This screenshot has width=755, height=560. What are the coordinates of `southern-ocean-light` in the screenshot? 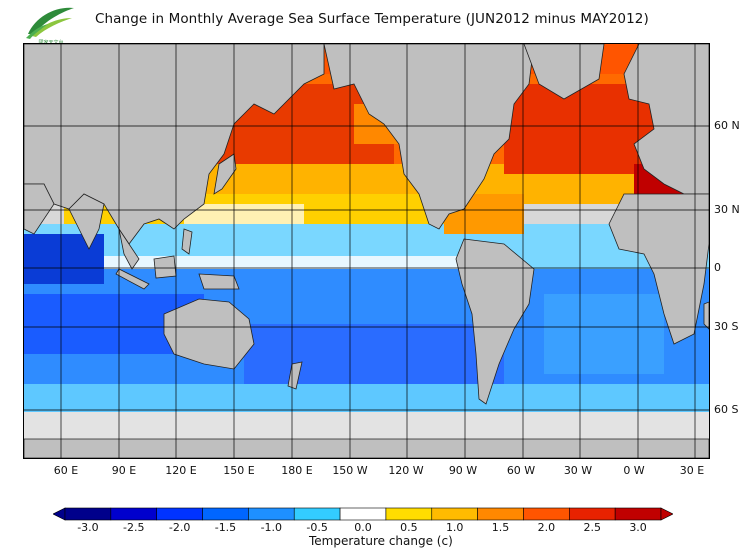 It's located at (366, 399).